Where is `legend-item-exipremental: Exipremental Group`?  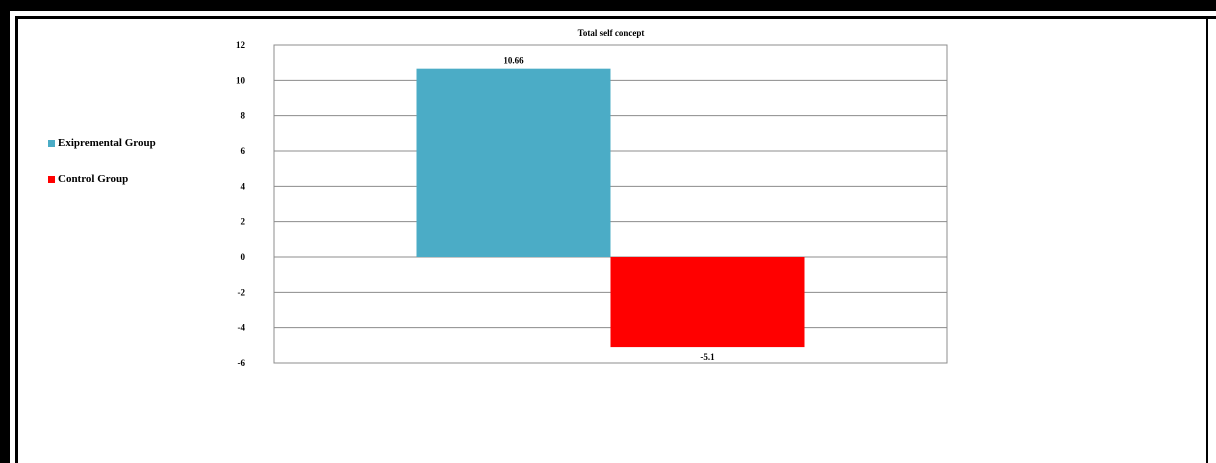
legend-item-exipremental: Exipremental Group is located at coordinates (102, 143).